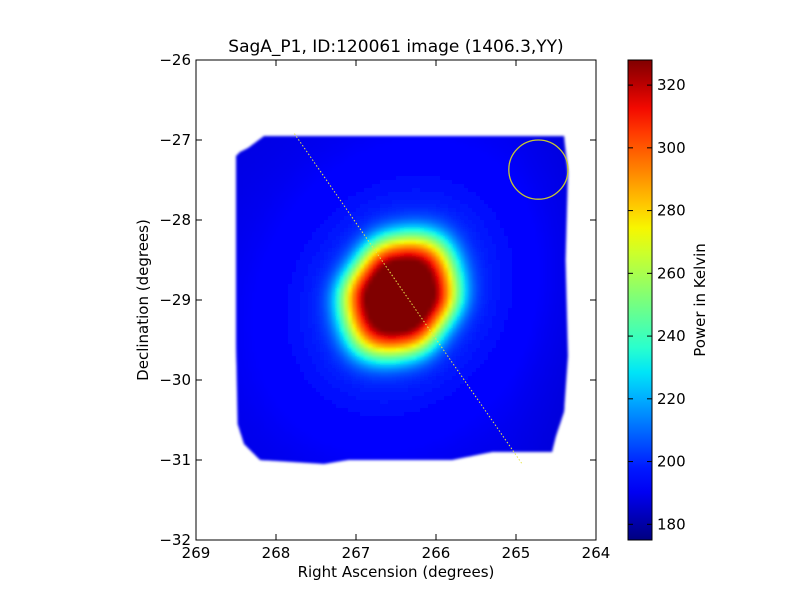 The image size is (800, 600). What do you see at coordinates (175, 300) in the screenshot?
I see `y-tick-label: −29` at bounding box center [175, 300].